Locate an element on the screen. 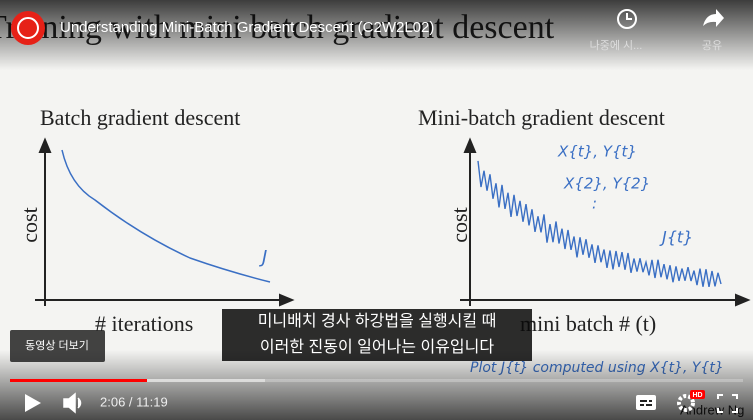  left-axes is located at coordinates (165, 222).